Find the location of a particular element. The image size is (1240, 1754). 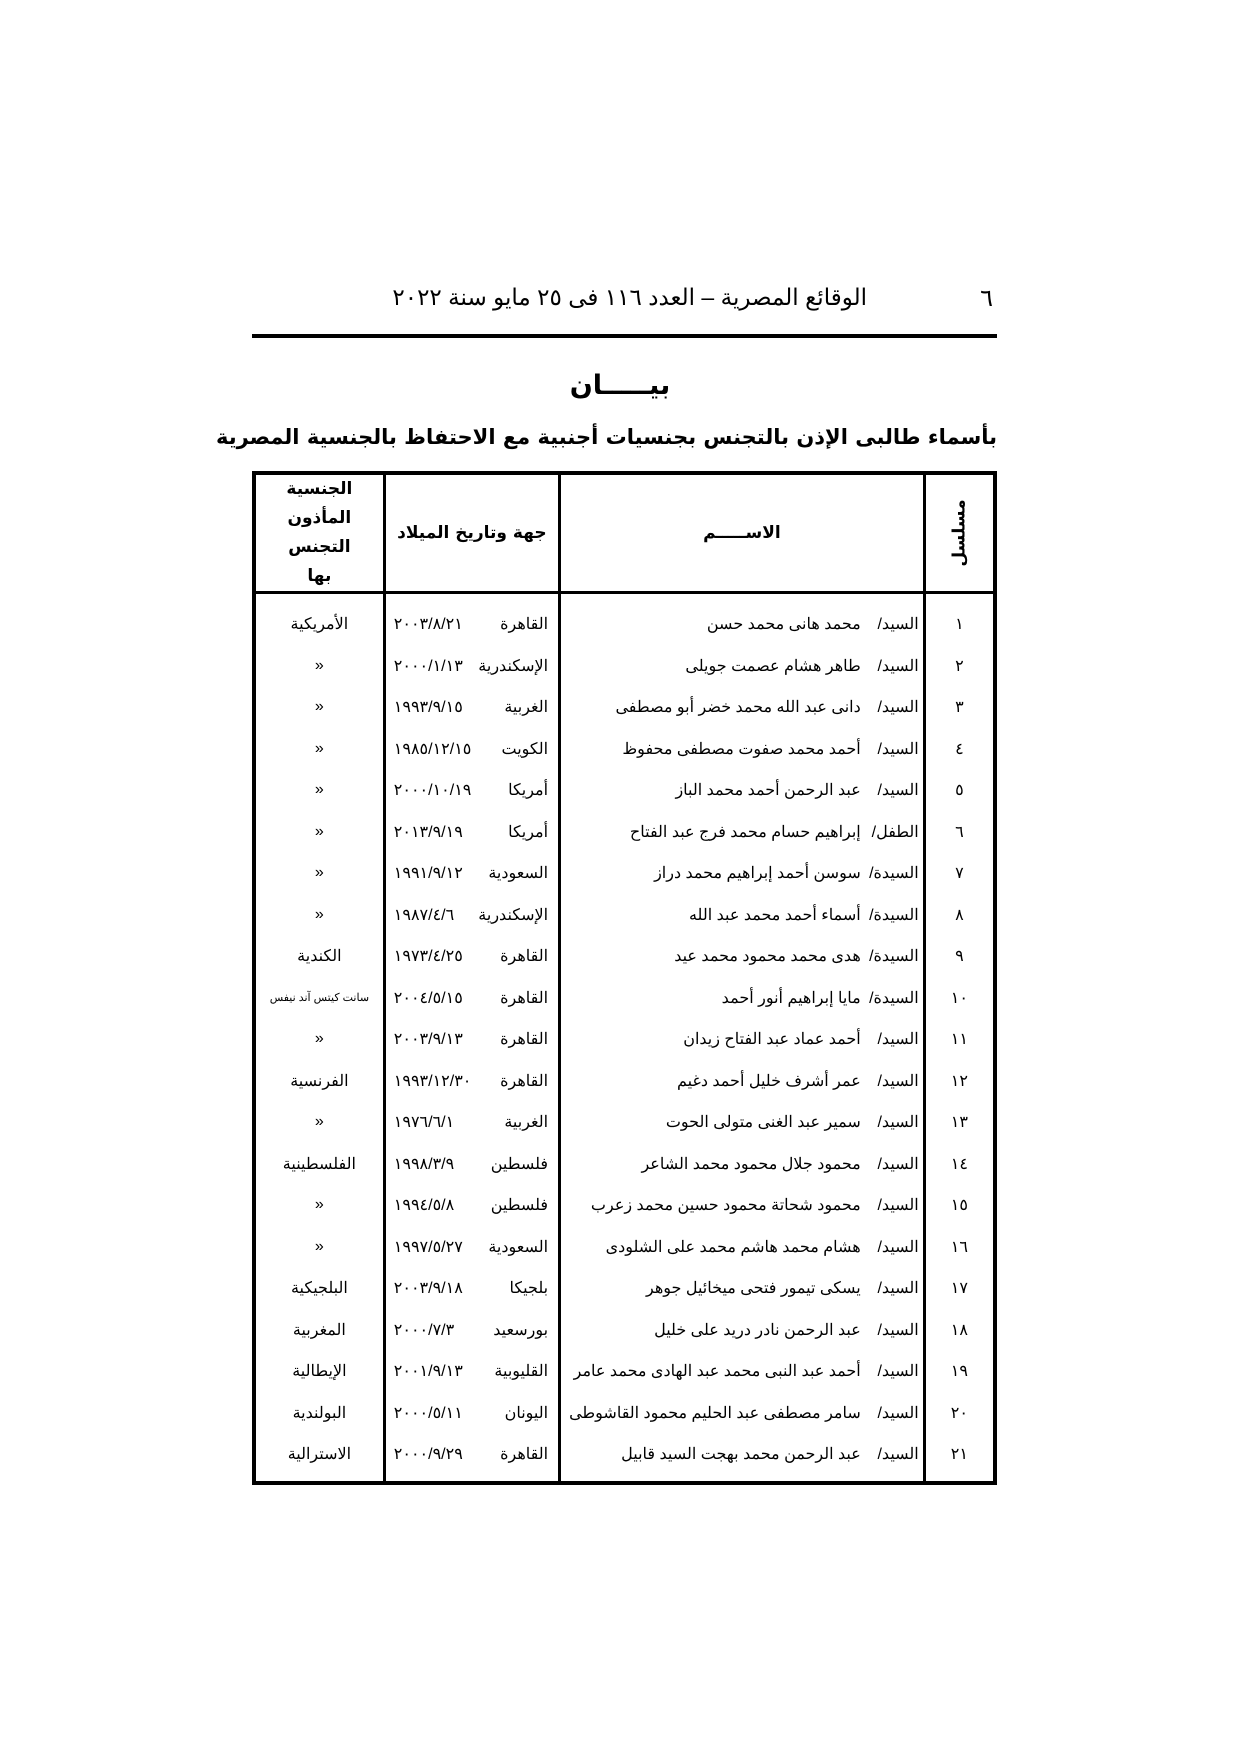

person-name: عبد الرحمن نادر دريد على خليل is located at coordinates (757, 1330).